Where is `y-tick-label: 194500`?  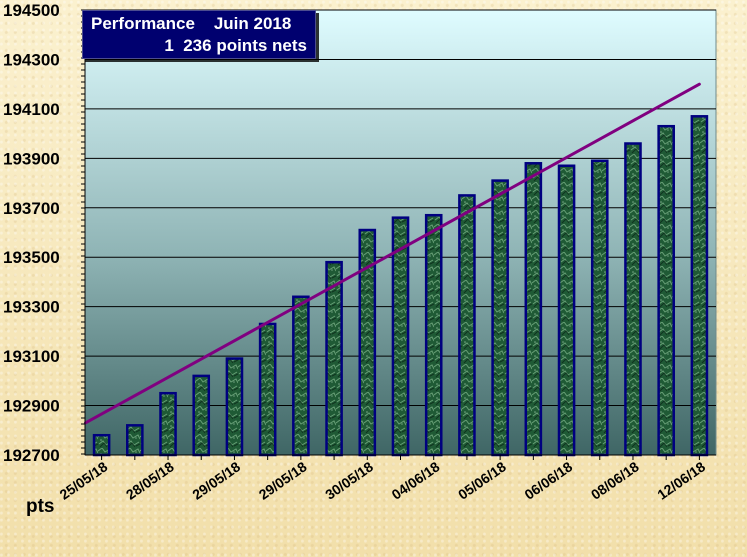
y-tick-label: 194500 is located at coordinates (31, 10).